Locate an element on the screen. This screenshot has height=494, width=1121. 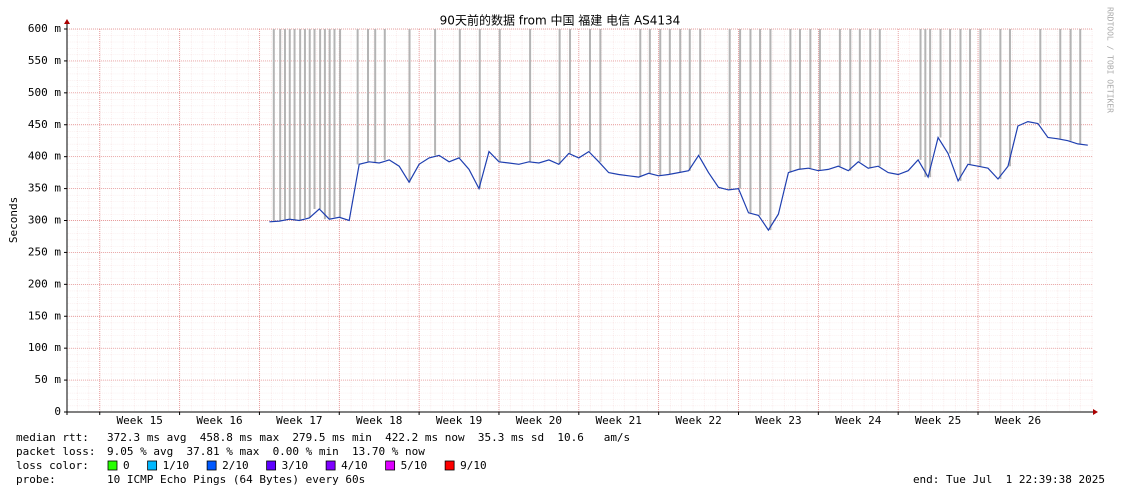
y-axis-label: Seconds is located at coordinates (13, 220).